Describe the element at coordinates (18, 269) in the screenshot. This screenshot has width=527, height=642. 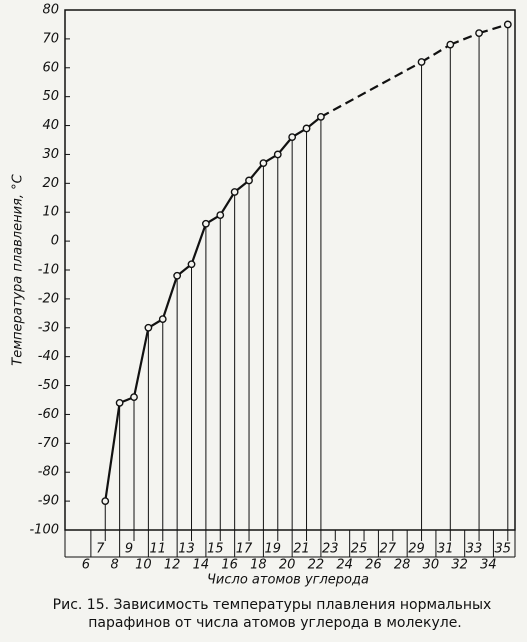
I see `y-axis-label: Температура плавления, °C` at that location.